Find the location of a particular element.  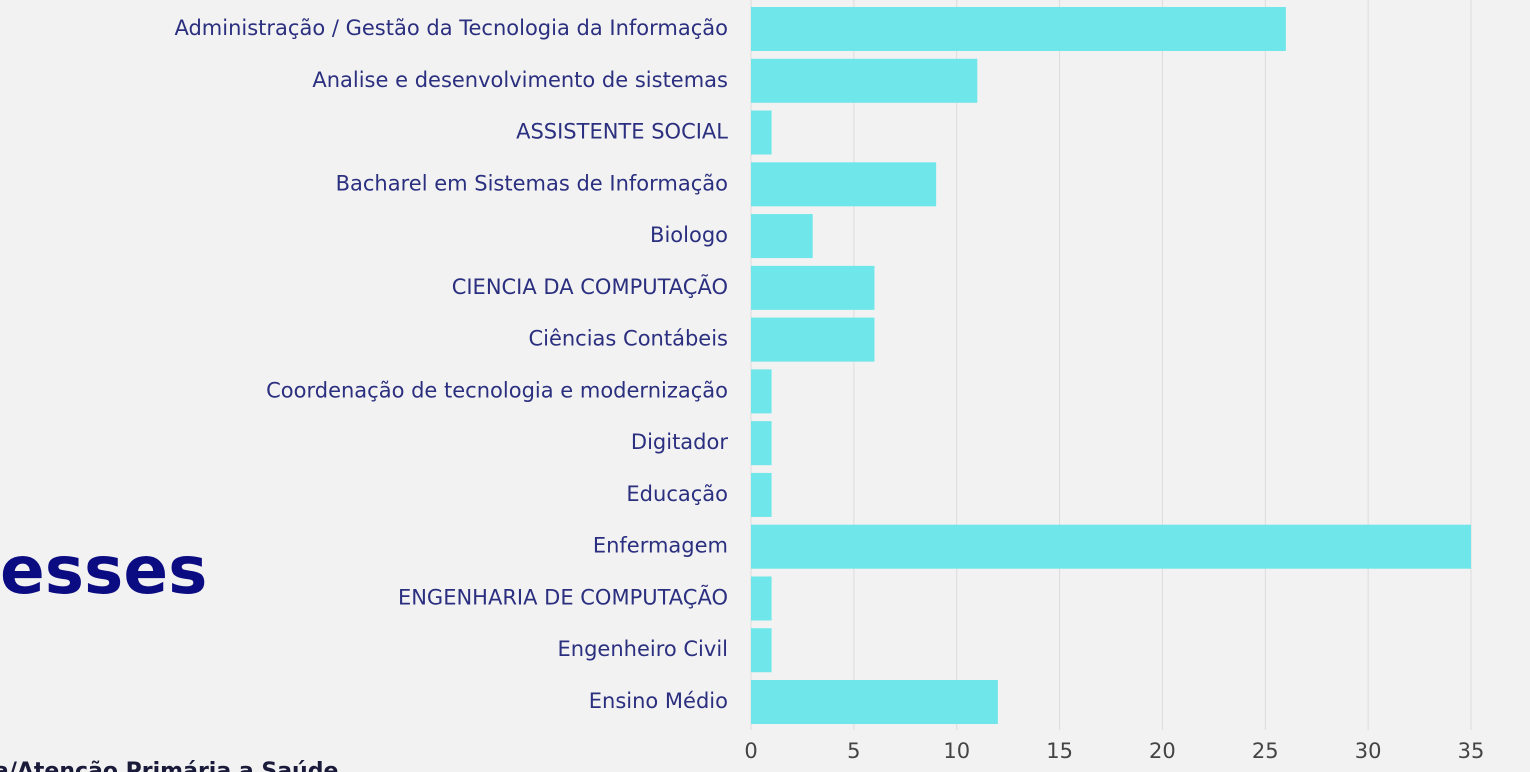

x-tick-label: 25 is located at coordinates (1265, 751).